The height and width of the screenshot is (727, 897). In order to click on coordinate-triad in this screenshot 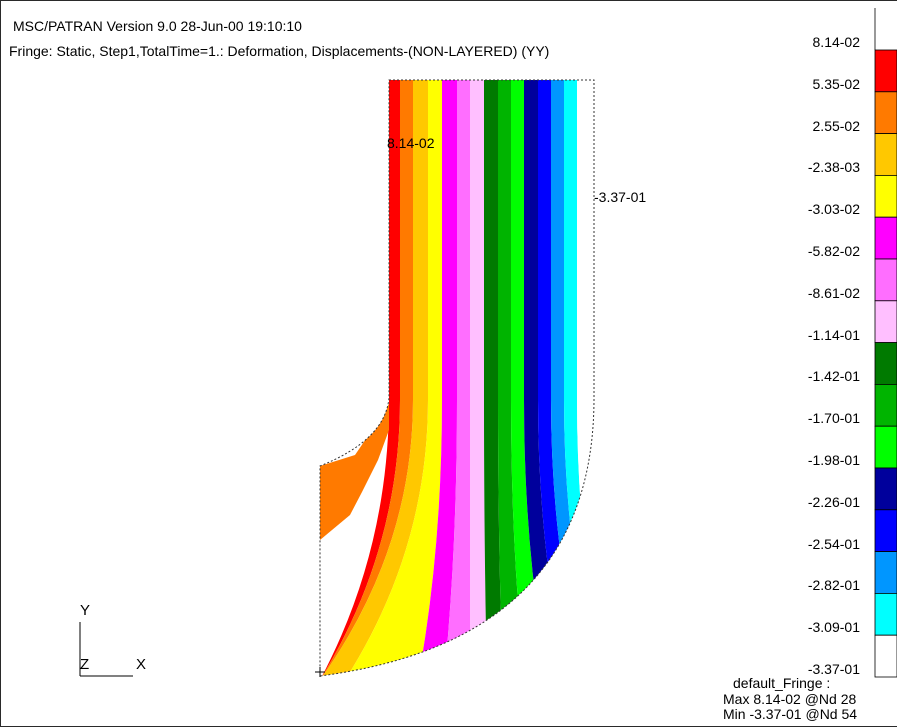, I will do `click(106, 649)`.